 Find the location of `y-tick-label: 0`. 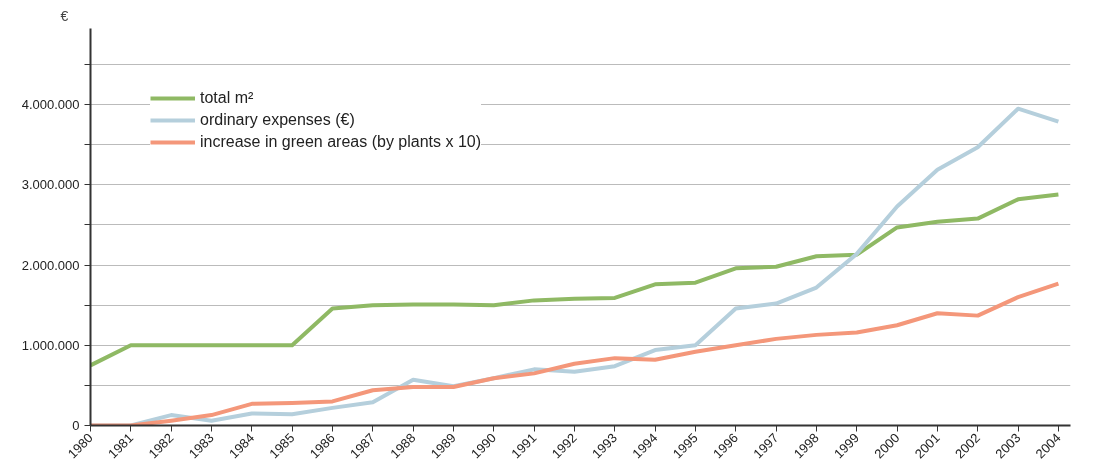

y-tick-label: 0 is located at coordinates (76, 425).